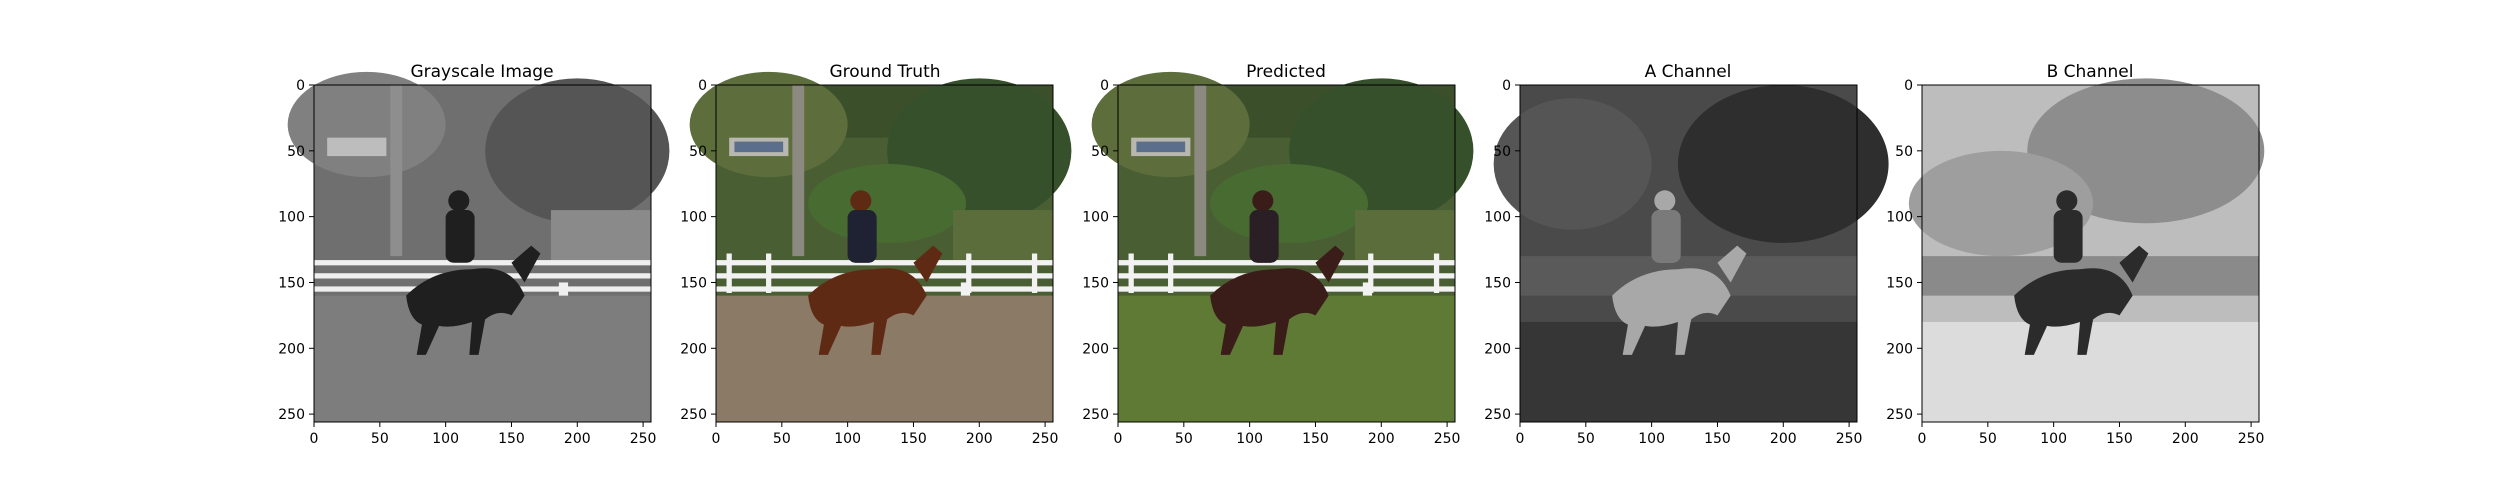 The height and width of the screenshot is (500, 2500). I want to click on panel-b-channel: B Channel, so click(2086, 242).